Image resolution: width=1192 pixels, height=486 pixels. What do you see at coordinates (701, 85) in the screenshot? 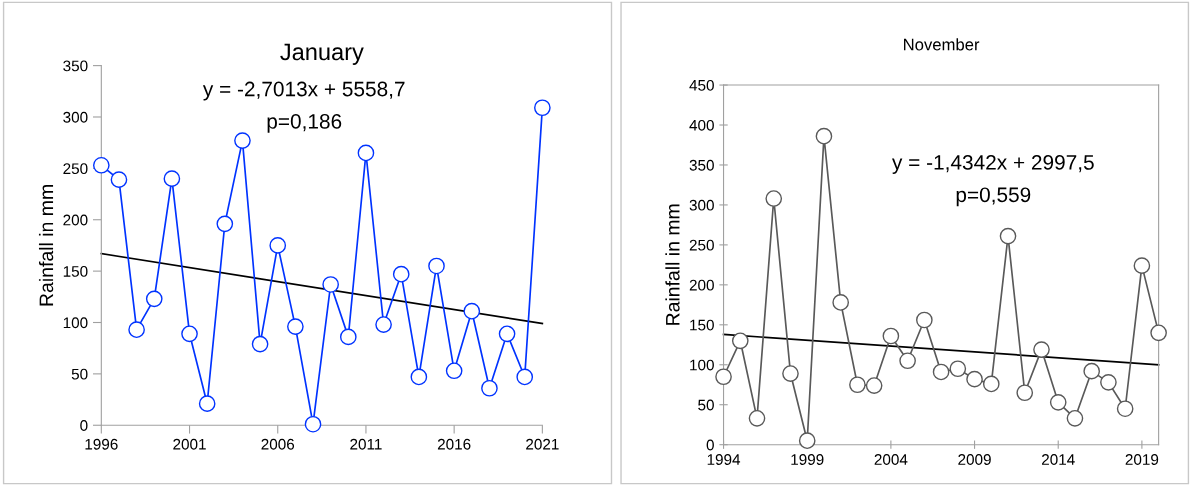
I see `y-tick-label: 450` at bounding box center [701, 85].